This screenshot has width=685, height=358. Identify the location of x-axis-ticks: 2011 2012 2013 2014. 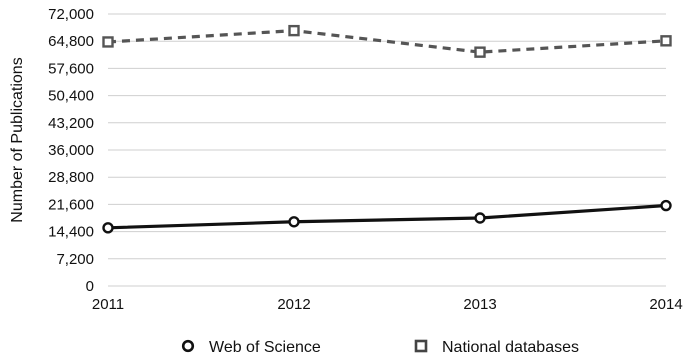
(387, 304).